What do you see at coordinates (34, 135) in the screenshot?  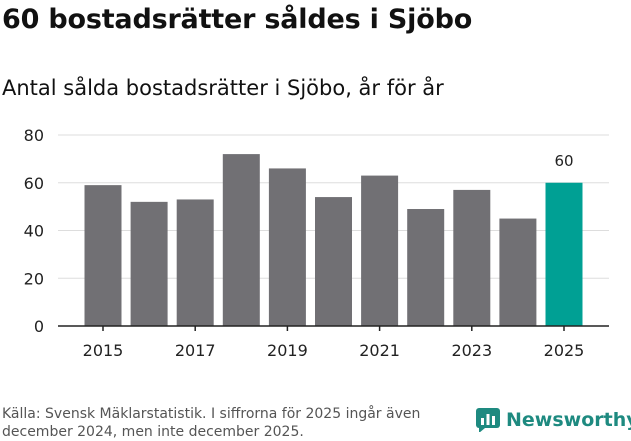 I see `y-tick-label: 80` at bounding box center [34, 135].